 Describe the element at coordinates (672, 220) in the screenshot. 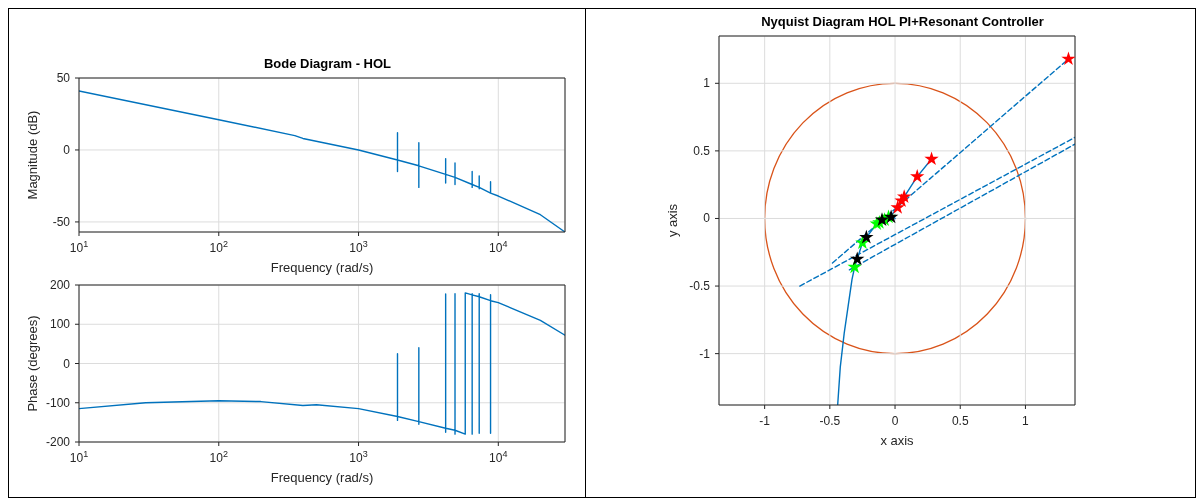

I see `y-axis-title: y axis` at that location.